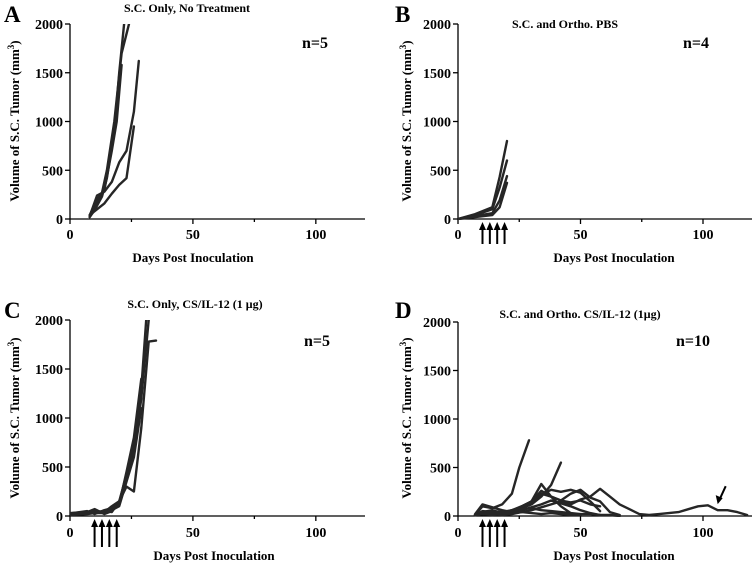 The width and height of the screenshot is (755, 567). Describe the element at coordinates (12, 310) in the screenshot. I see `panel-letter: C` at that location.